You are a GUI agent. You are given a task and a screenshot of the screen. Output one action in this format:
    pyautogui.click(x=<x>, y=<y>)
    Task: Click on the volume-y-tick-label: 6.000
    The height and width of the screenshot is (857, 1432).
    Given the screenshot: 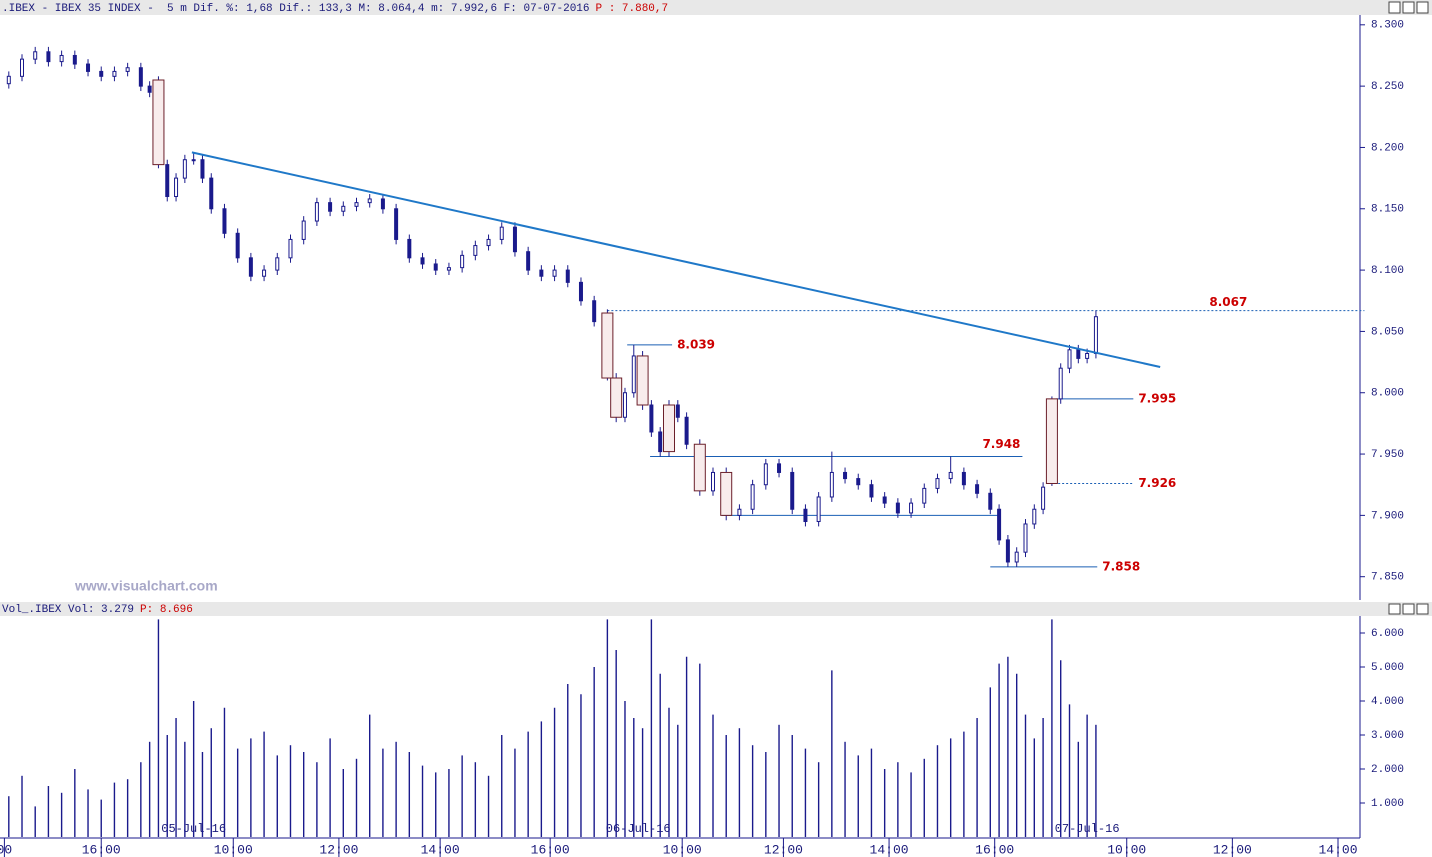 What is the action you would take?
    pyautogui.click(x=1387, y=634)
    